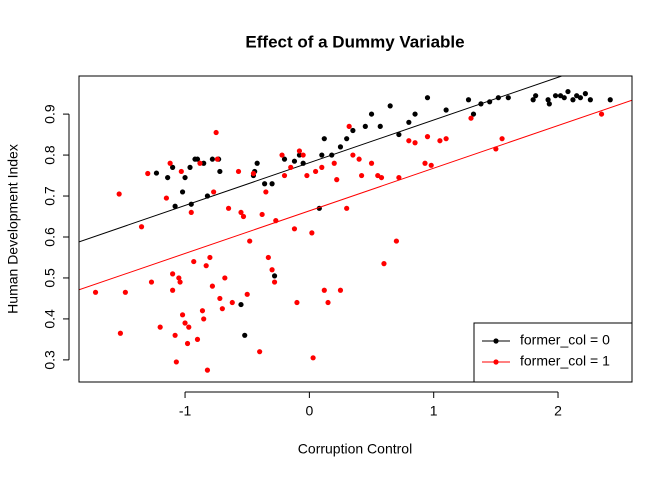 The image size is (672, 480). I want to click on y-tick-label: 0.4, so click(50, 319).